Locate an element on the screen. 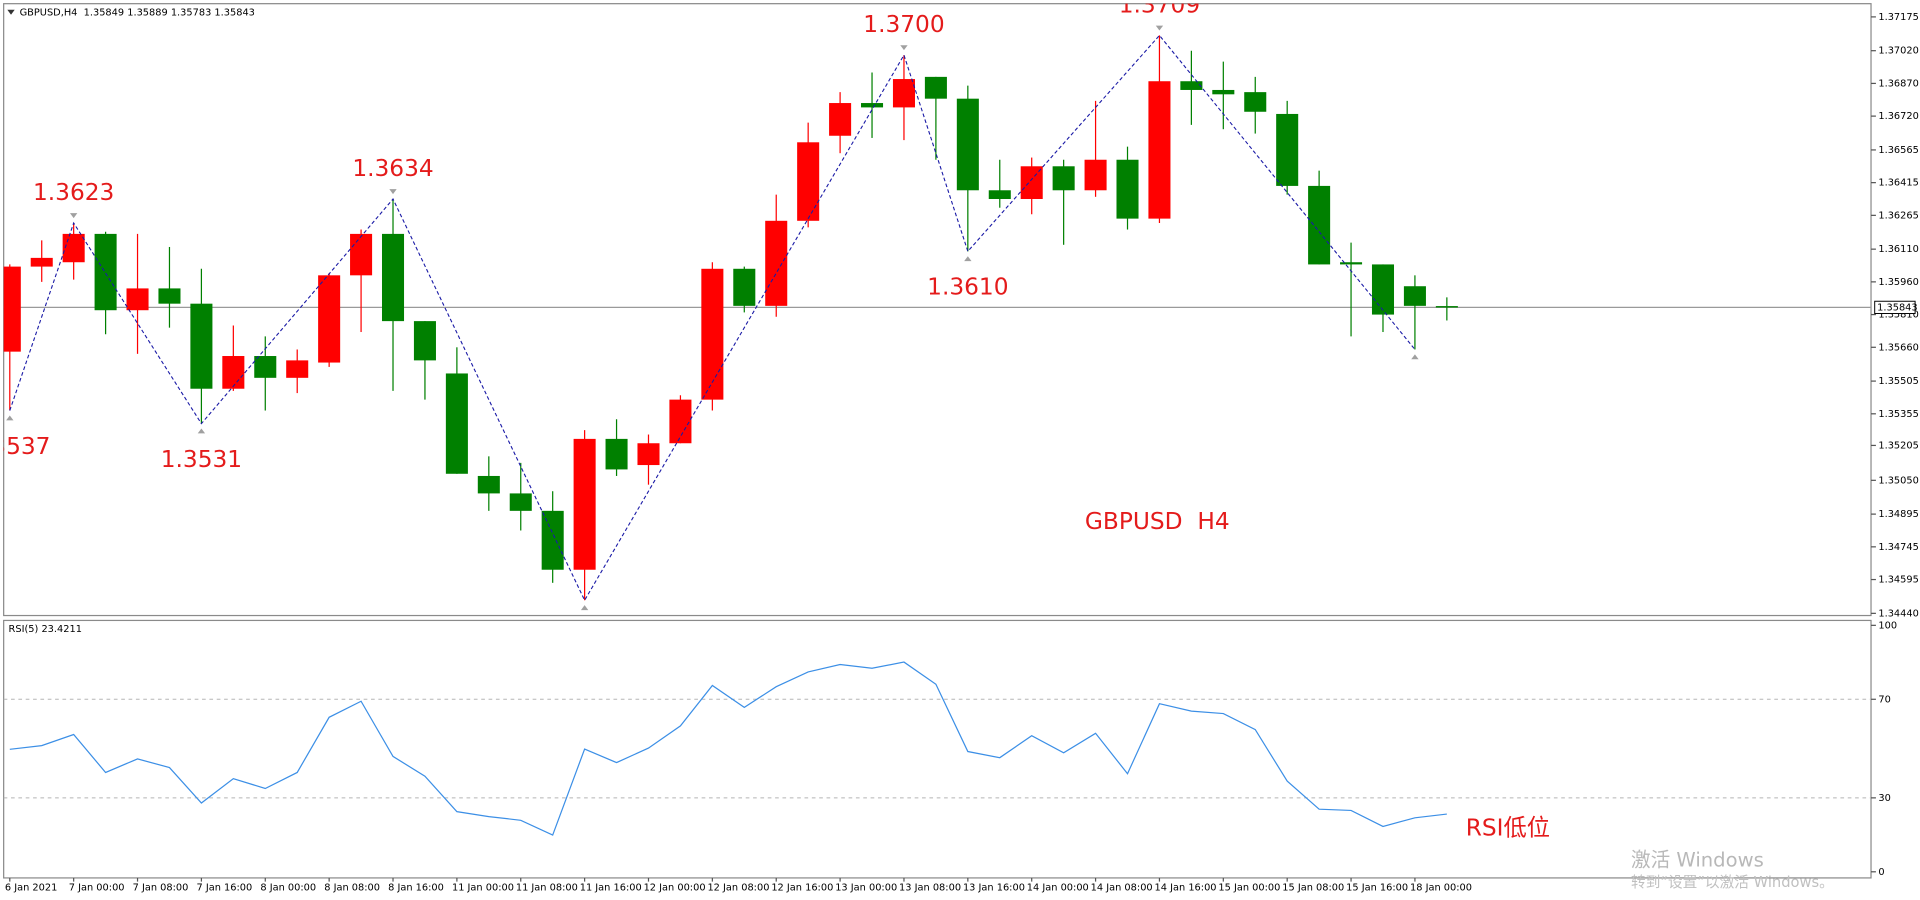 The width and height of the screenshot is (1920, 900). zigzag-label: 1.3700 is located at coordinates (903, 24).